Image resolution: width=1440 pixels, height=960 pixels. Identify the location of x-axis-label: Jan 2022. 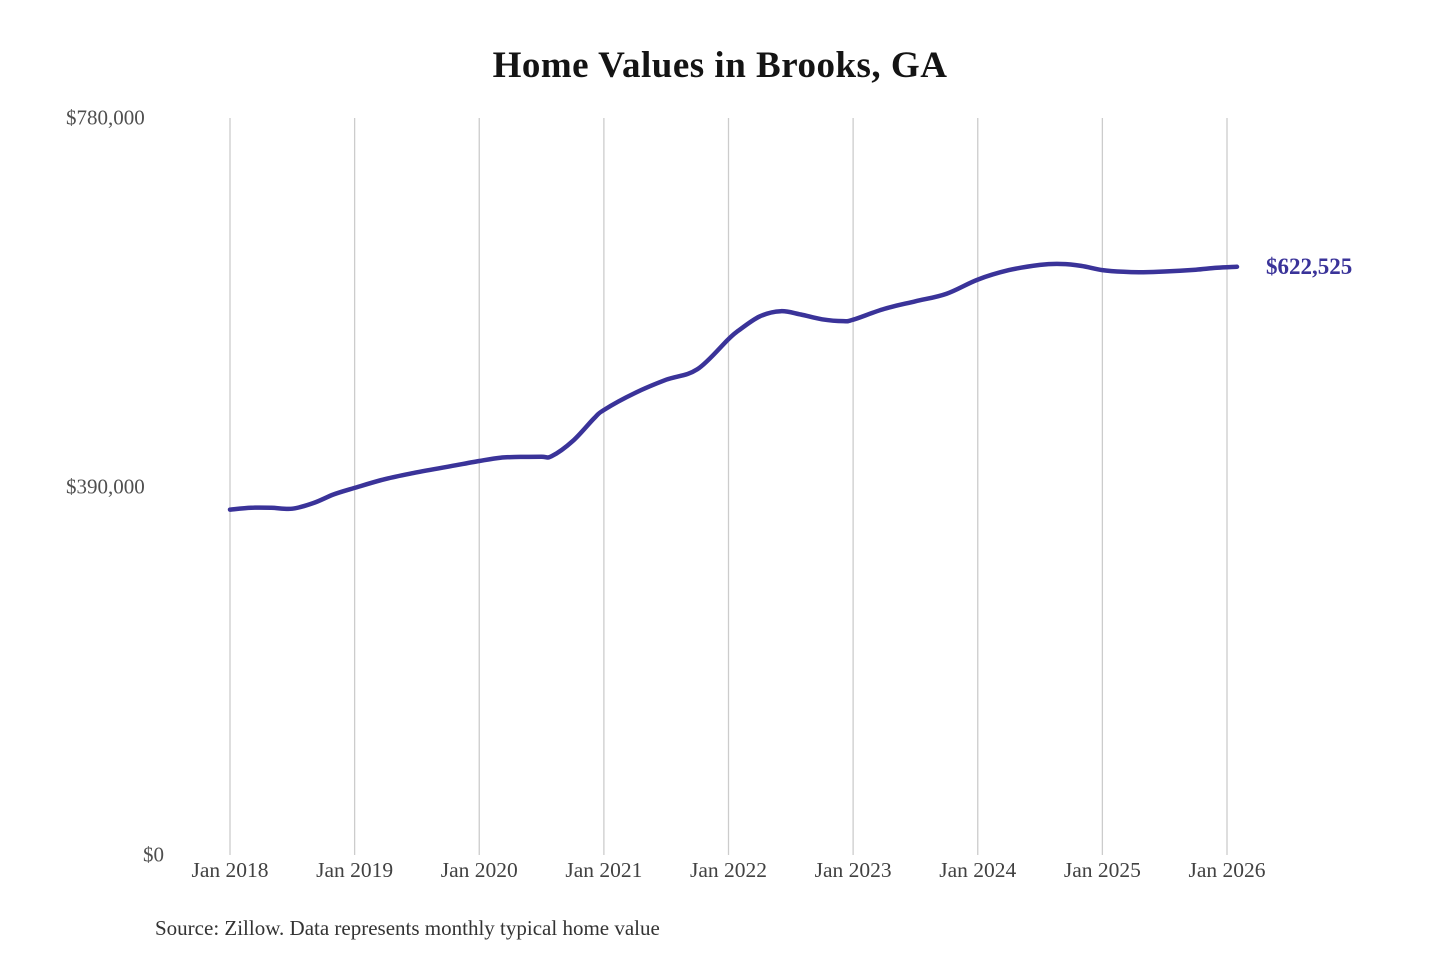
(728, 870).